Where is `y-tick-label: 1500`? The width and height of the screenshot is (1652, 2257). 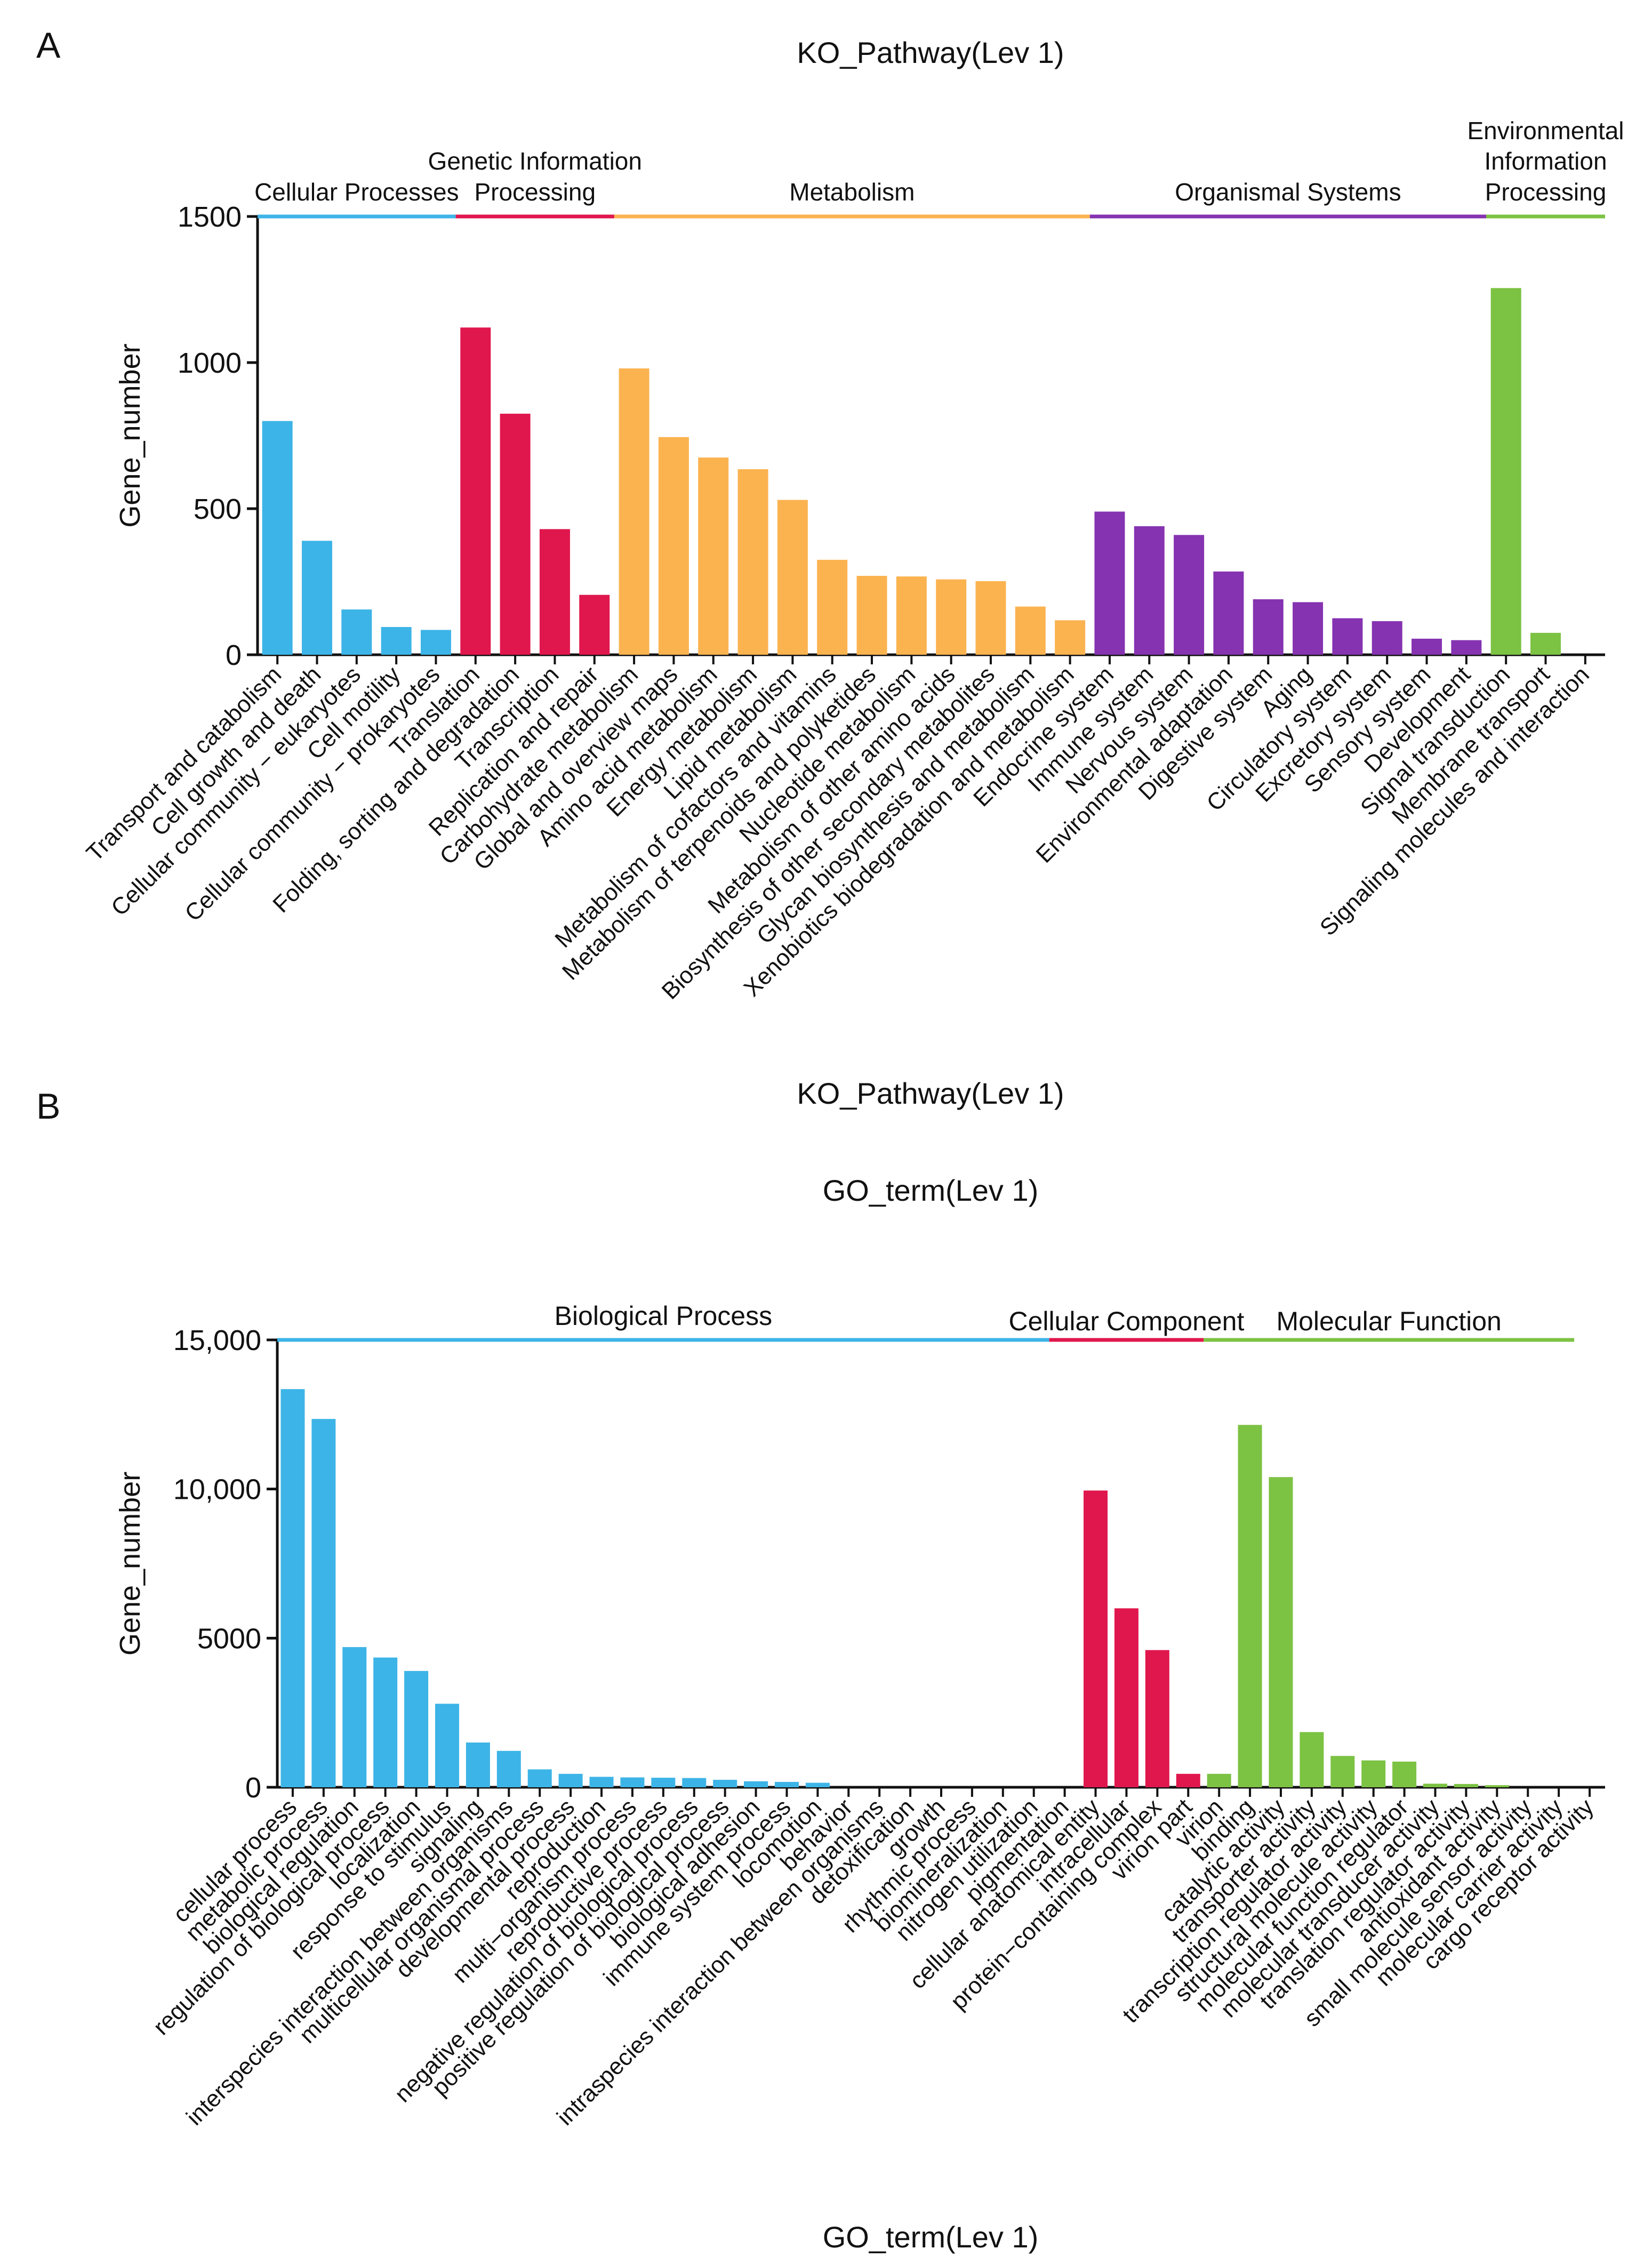 y-tick-label: 1500 is located at coordinates (210, 217).